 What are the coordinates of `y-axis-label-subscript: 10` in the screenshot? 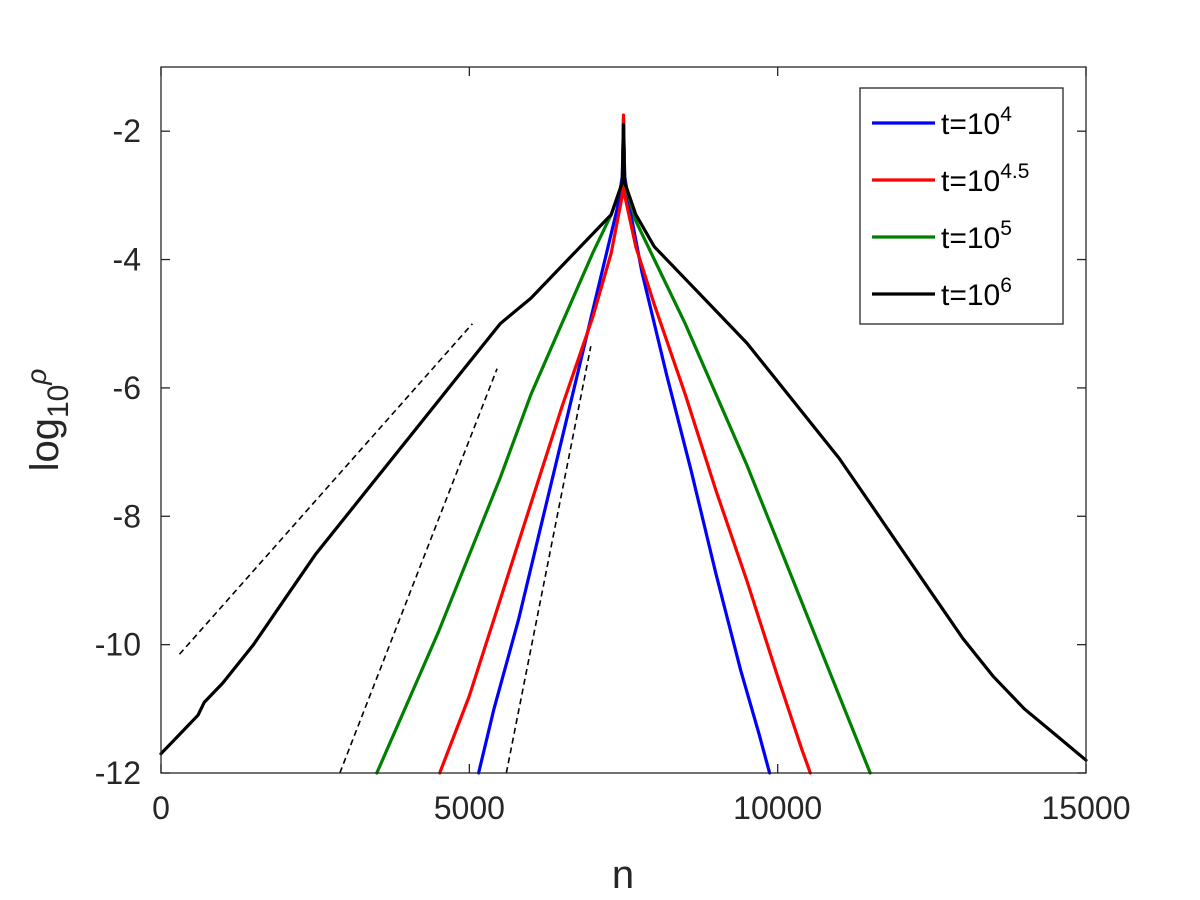 It's located at (58, 401).